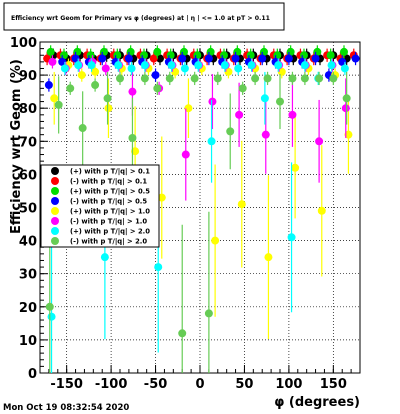 This screenshot has width=400, height=414. I want to click on x-tick-label: -100, so click(111, 384).